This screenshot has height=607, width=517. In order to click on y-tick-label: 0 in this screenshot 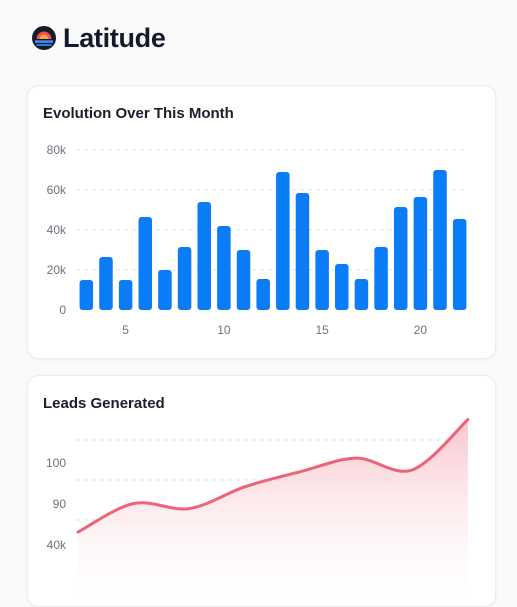, I will do `click(62, 310)`.